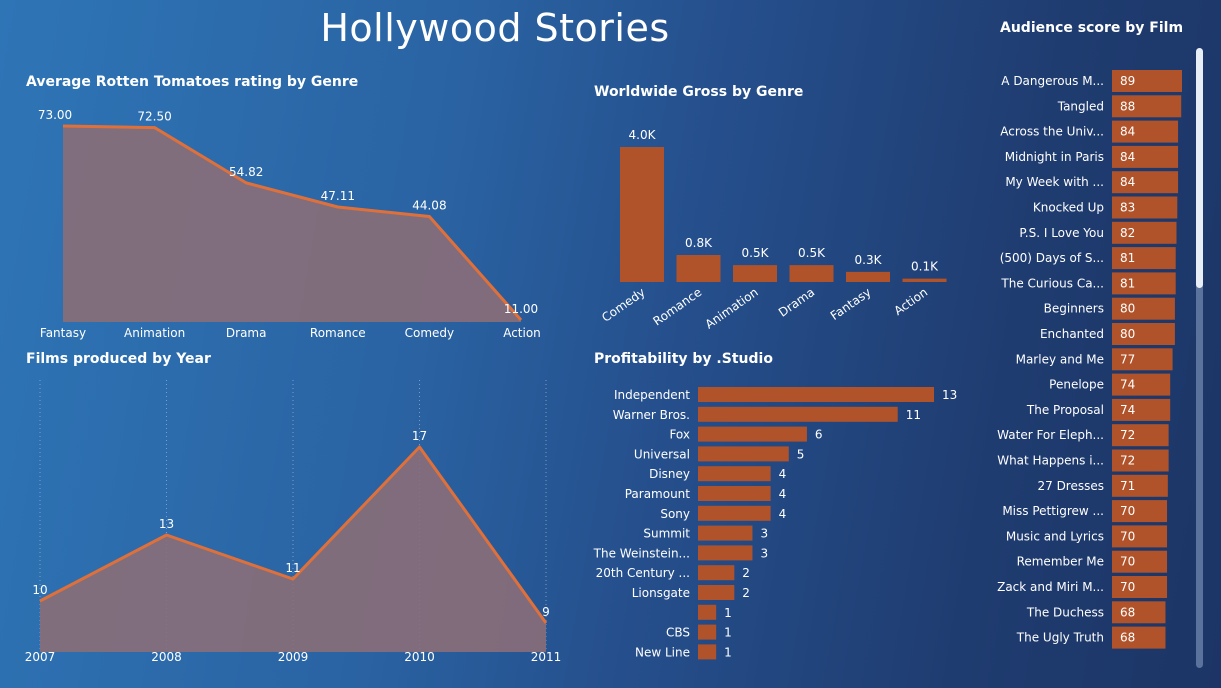 This screenshot has width=1221, height=688. What do you see at coordinates (1072, 334) in the screenshot?
I see `y-tick-label: Enchanted` at bounding box center [1072, 334].